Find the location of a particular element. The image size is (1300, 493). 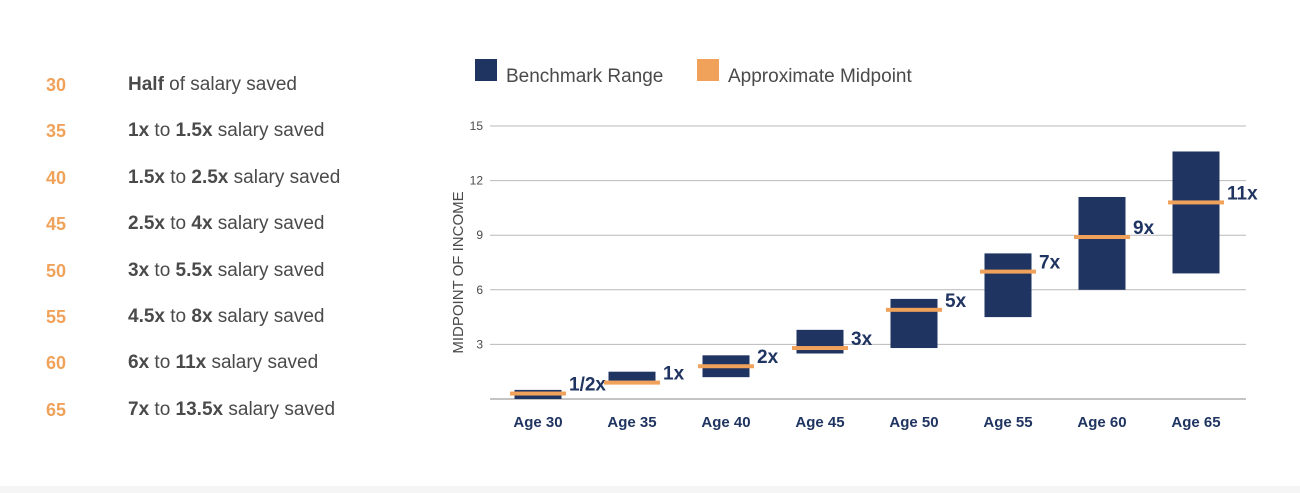

milestone-age: 65 is located at coordinates (56, 409).